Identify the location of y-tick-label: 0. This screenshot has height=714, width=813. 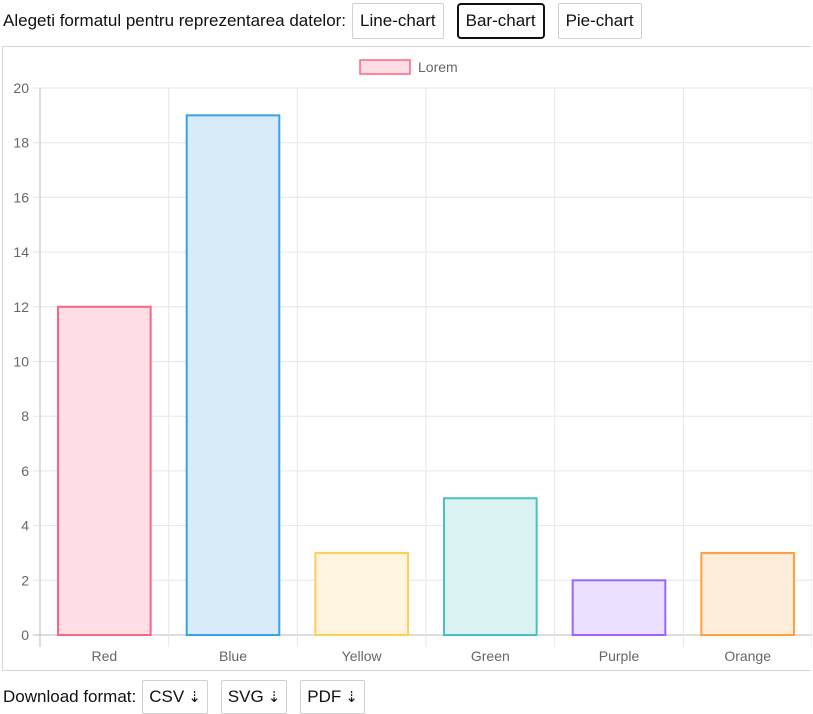
(25, 635).